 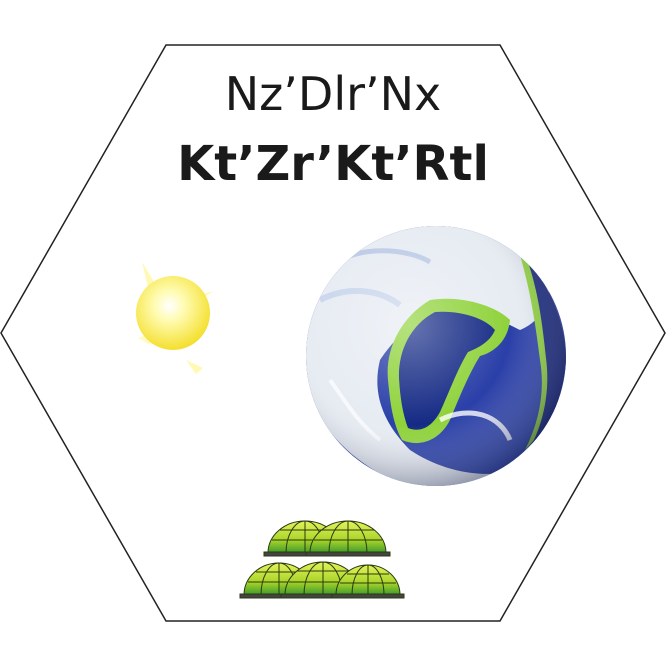 What do you see at coordinates (175, 318) in the screenshot?
I see `sun-icon` at bounding box center [175, 318].